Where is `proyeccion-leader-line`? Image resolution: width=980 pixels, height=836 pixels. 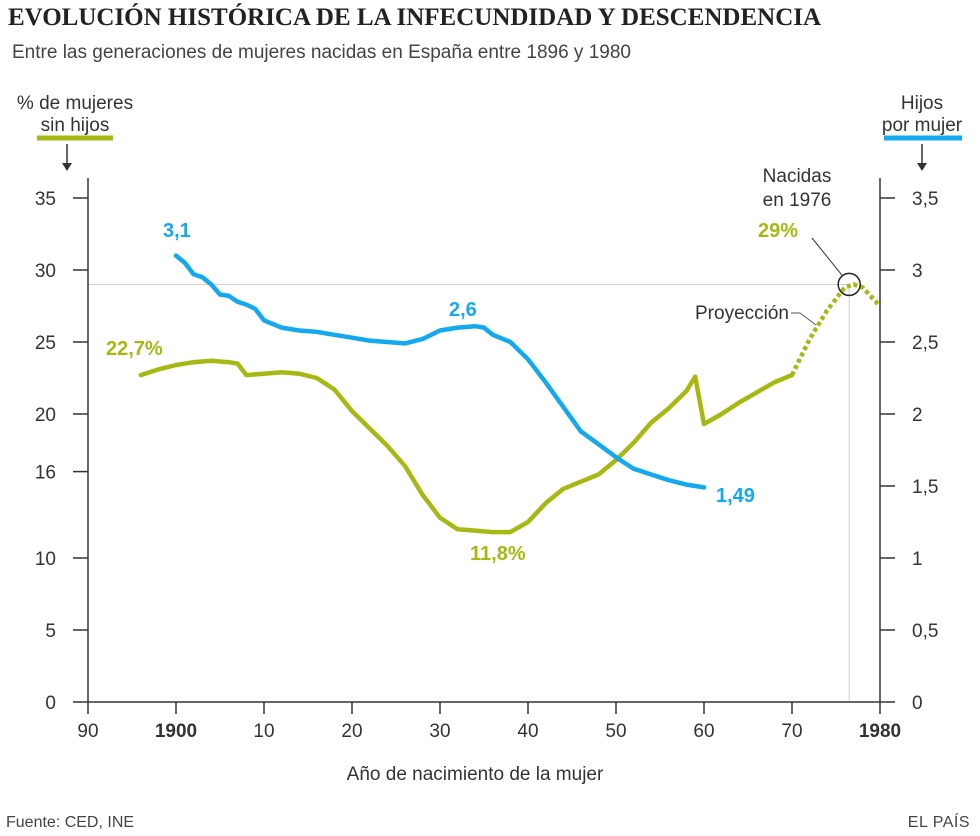 proyeccion-leader-line is located at coordinates (804, 319).